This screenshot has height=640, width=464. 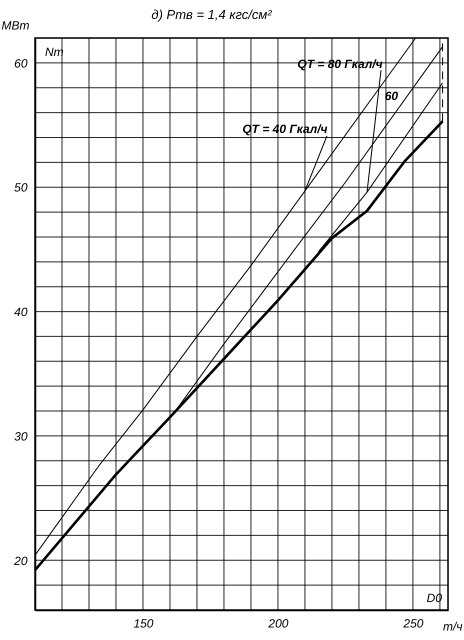 What do you see at coordinates (21, 436) in the screenshot?
I see `y-tick-label: 30` at bounding box center [21, 436].